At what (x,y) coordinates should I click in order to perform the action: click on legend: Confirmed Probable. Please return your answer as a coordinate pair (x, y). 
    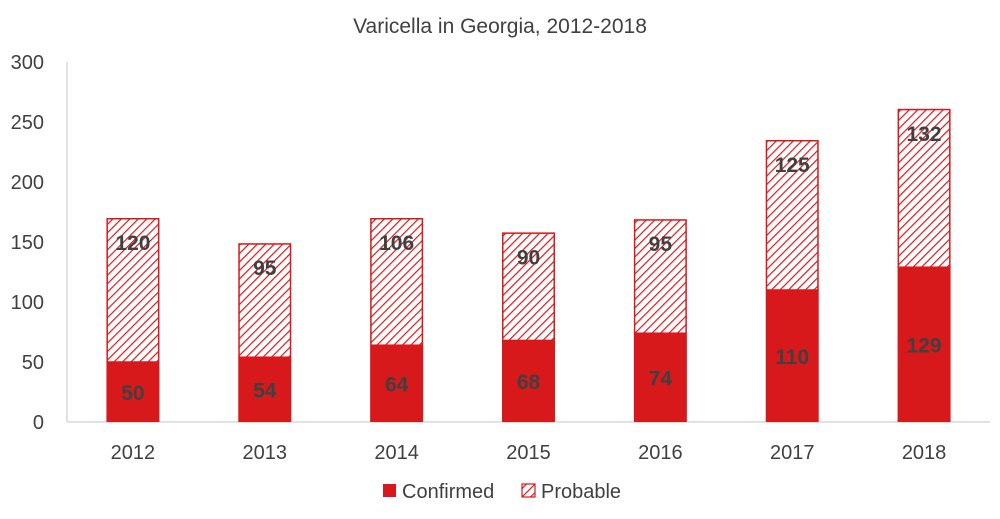
    Looking at the image, I should click on (502, 492).